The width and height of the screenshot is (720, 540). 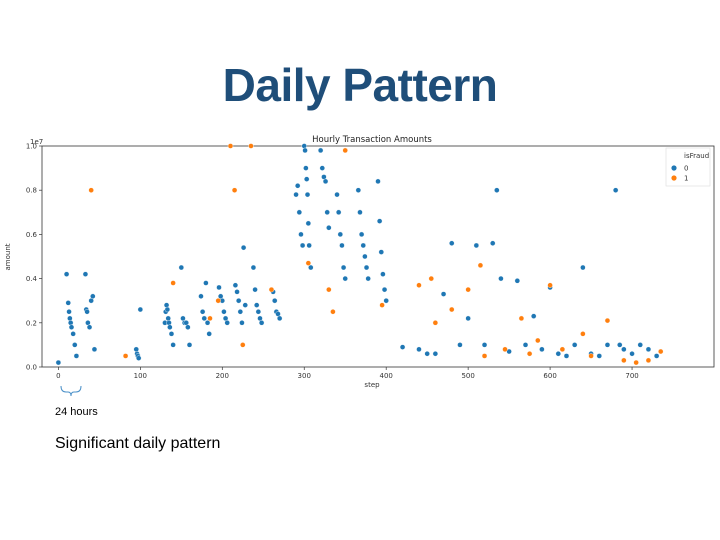 What do you see at coordinates (140, 376) in the screenshot?
I see `x-tick-label: 100` at bounding box center [140, 376].